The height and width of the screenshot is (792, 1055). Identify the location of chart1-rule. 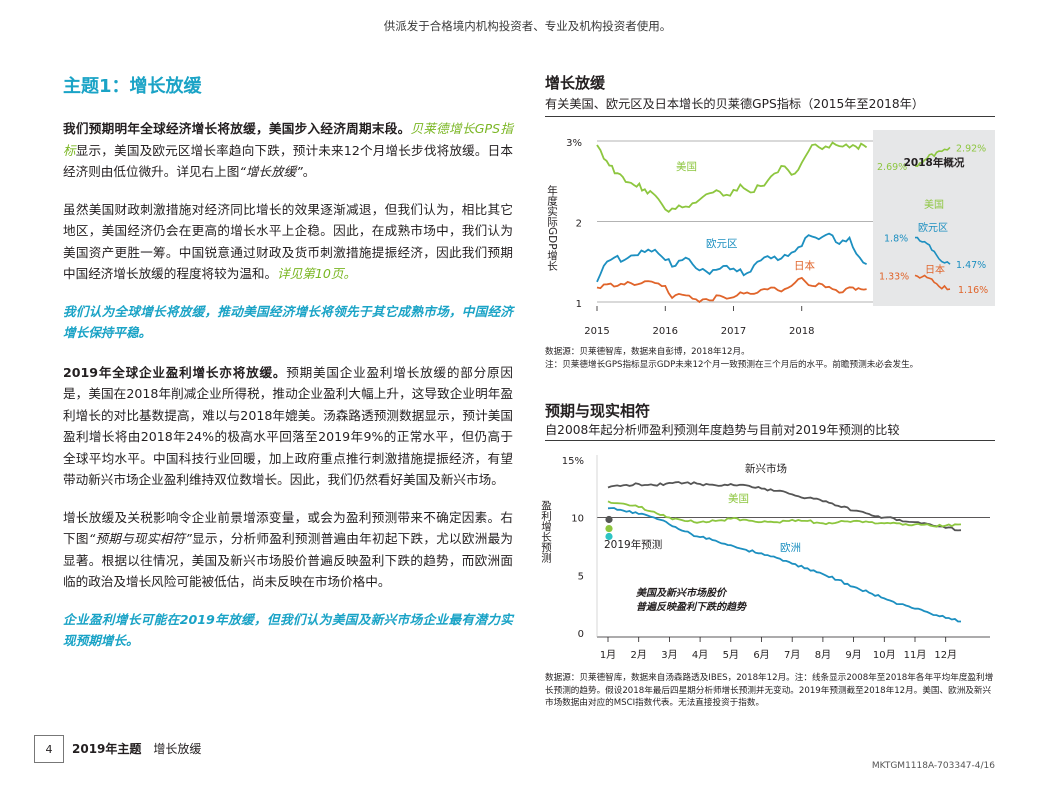
(770, 116).